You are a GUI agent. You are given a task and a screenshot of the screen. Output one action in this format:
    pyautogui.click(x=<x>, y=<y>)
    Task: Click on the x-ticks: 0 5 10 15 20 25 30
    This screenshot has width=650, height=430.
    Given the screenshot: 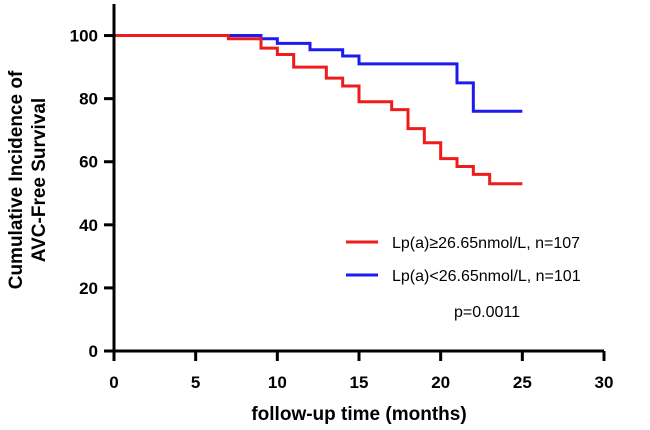 What is the action you would take?
    pyautogui.click(x=361, y=371)
    